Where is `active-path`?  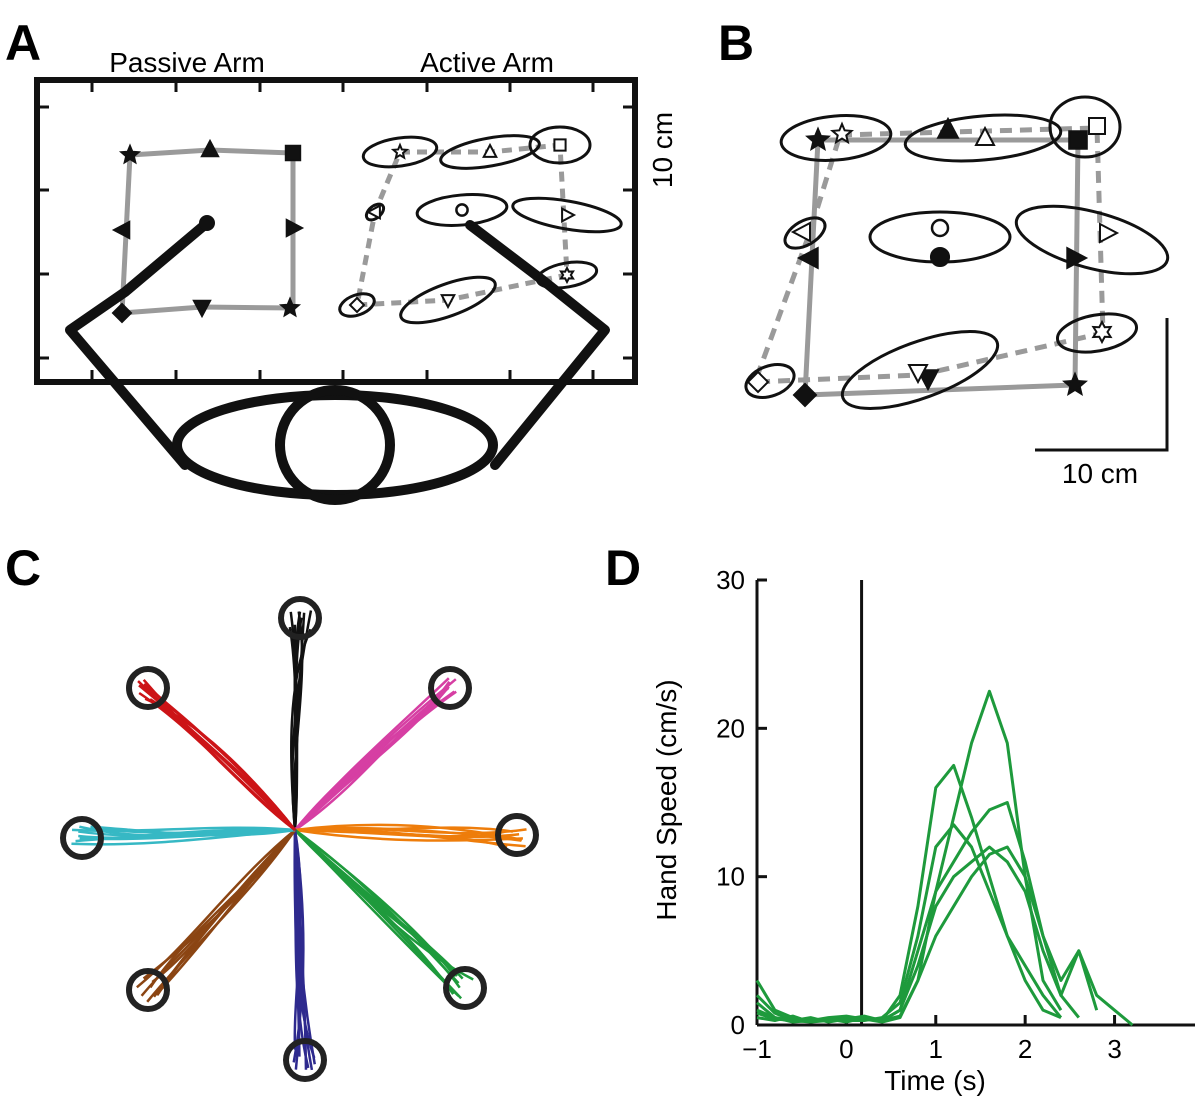
active-path is located at coordinates (461, 225).